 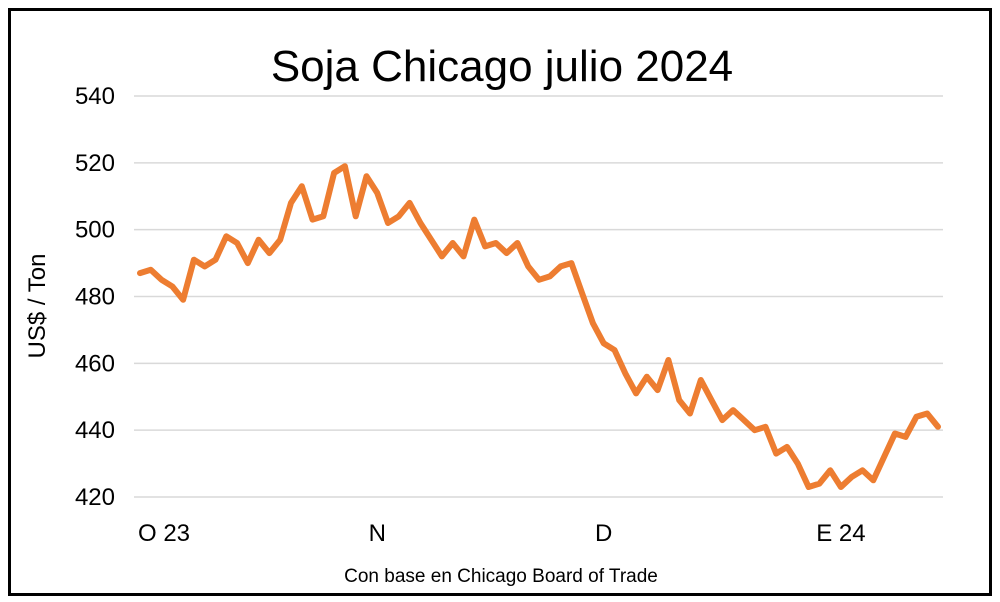 I want to click on y-tick-label: 500, so click(x=95, y=230).